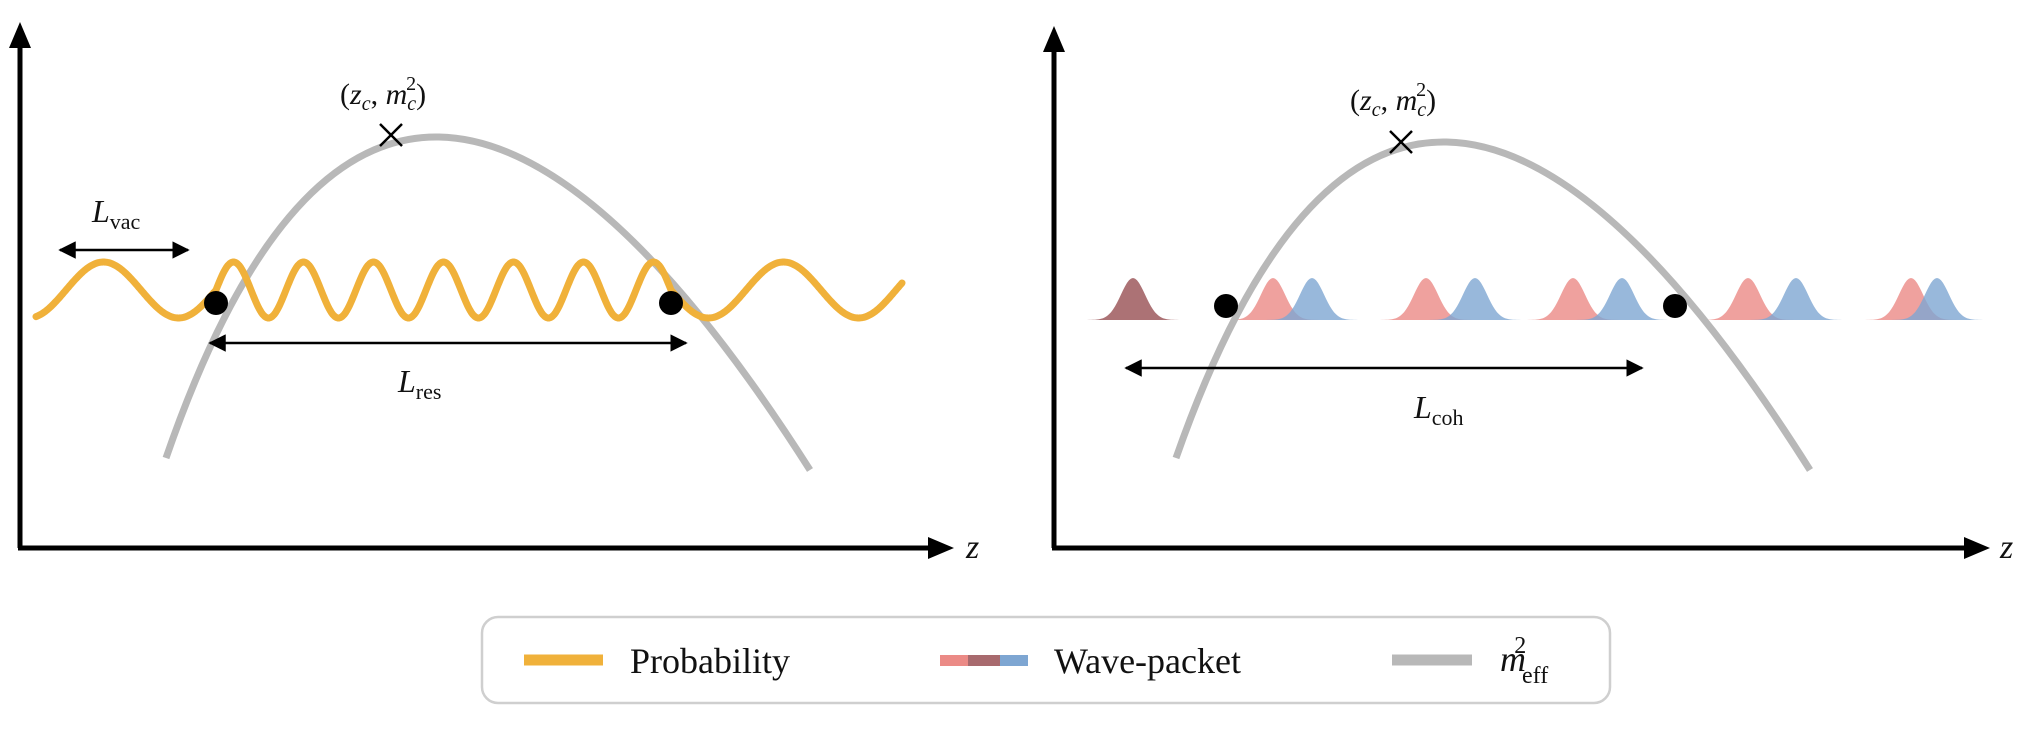  I want to click on left-axis-label: z, so click(972, 547).